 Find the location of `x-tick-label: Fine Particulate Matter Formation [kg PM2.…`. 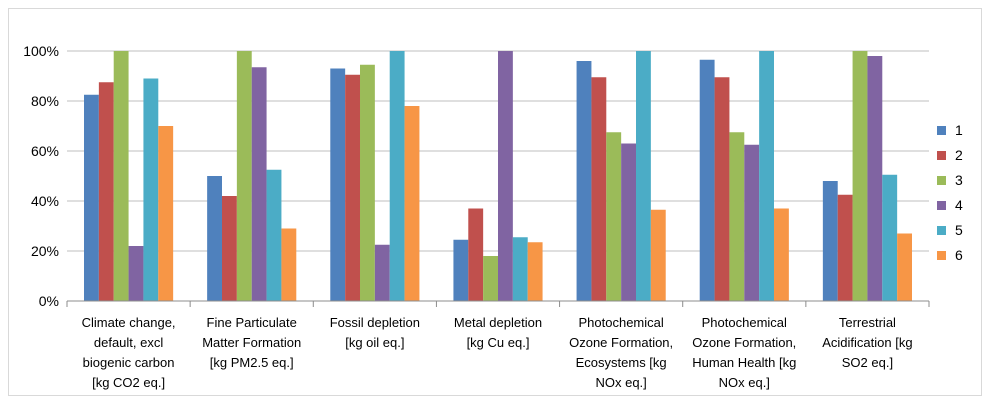

x-tick-label: Fine Particulate Matter Formation [kg PM2.… is located at coordinates (251, 342).